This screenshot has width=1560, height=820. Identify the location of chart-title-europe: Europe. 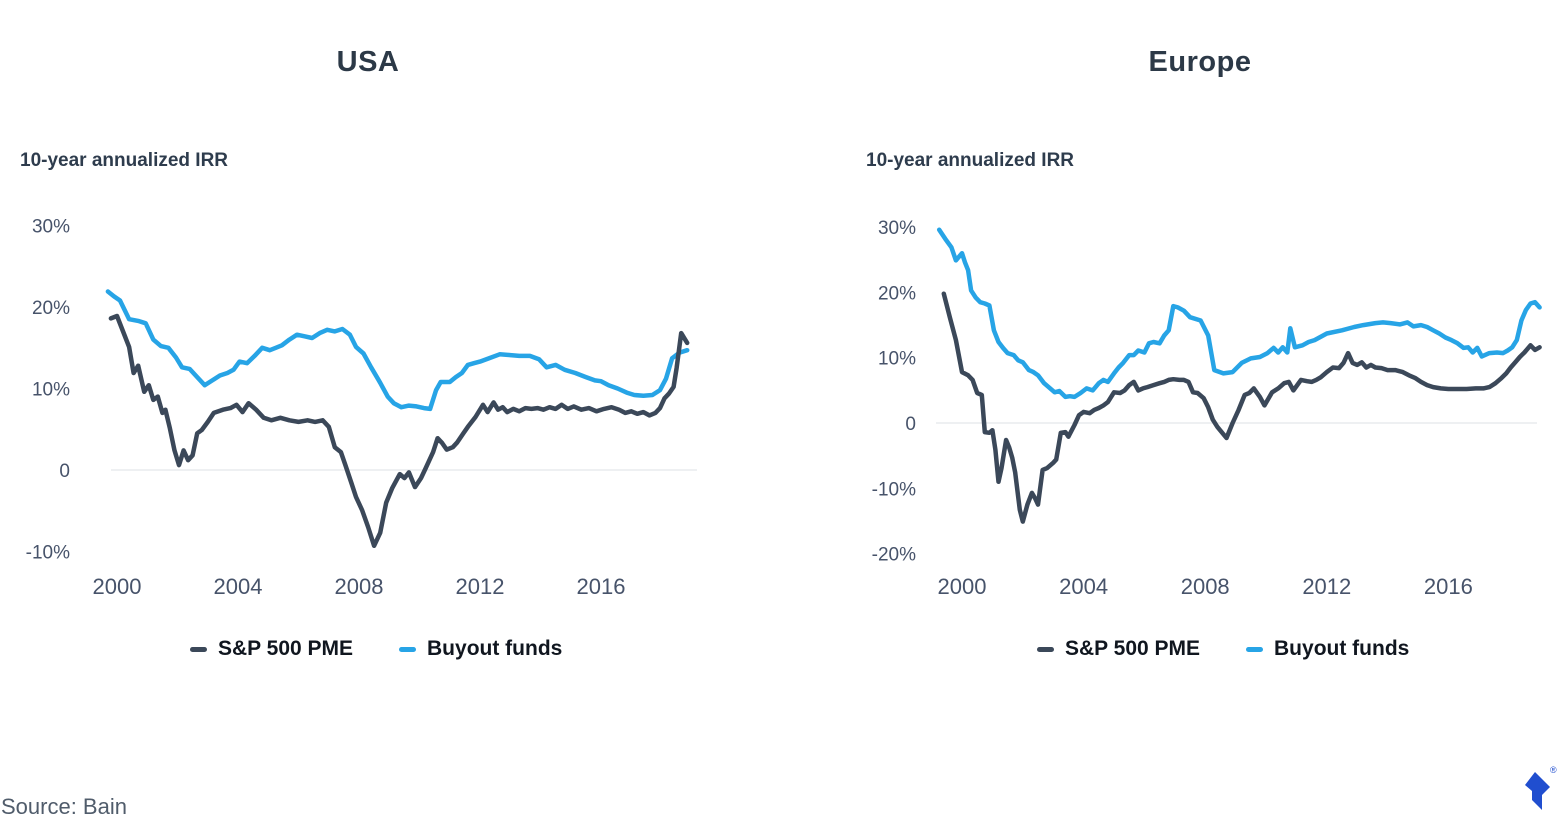
(1200, 62).